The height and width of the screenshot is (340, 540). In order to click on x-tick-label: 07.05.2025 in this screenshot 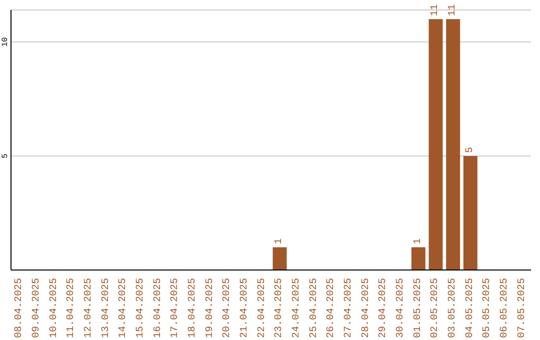, I will do `click(522, 308)`.